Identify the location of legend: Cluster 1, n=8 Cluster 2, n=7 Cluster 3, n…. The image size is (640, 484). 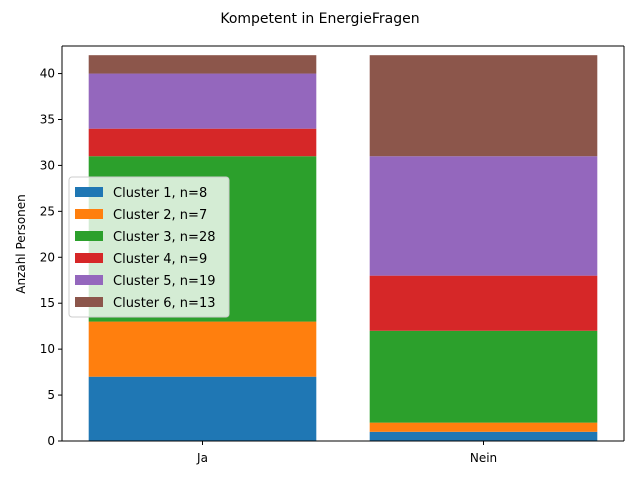
(149, 247).